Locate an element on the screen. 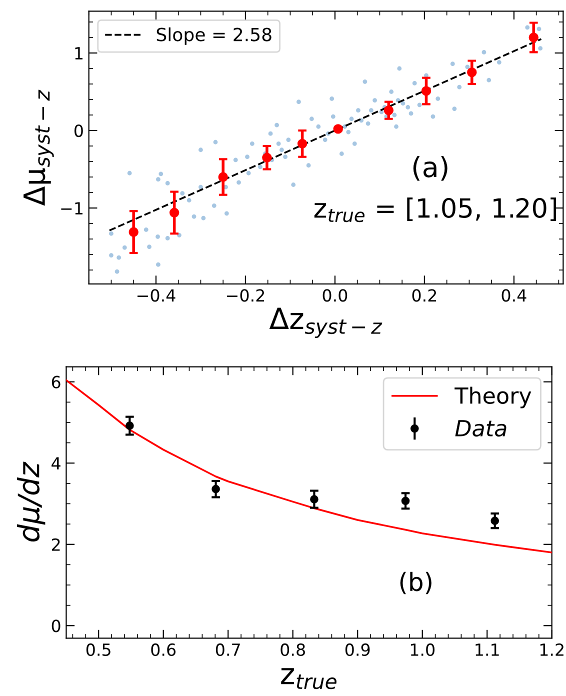 Image resolution: width=566 pixels, height=696 pixels. legend-label: Data is located at coordinates (480, 428).